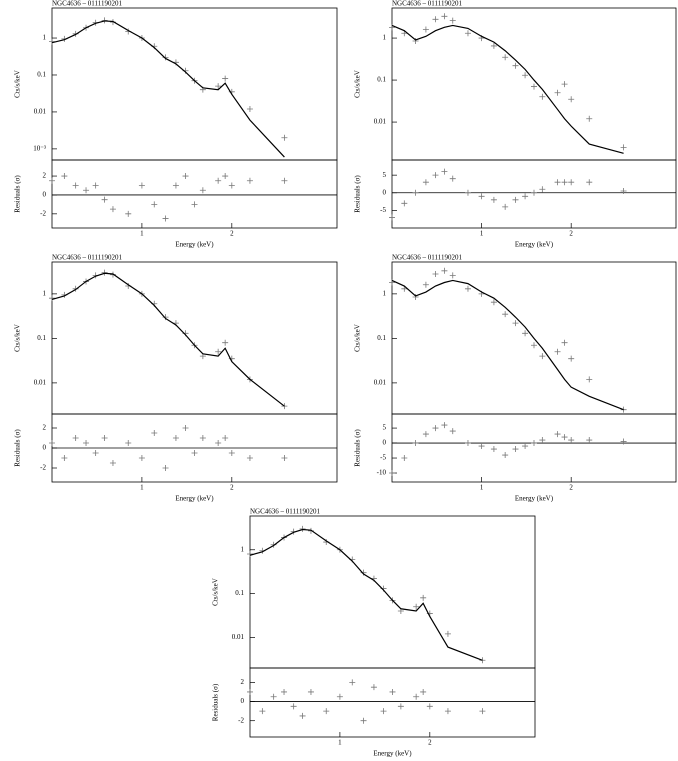 This screenshot has width=678, height=761. Describe the element at coordinates (232, 234) in the screenshot. I see `x-tick-label: 2` at that location.